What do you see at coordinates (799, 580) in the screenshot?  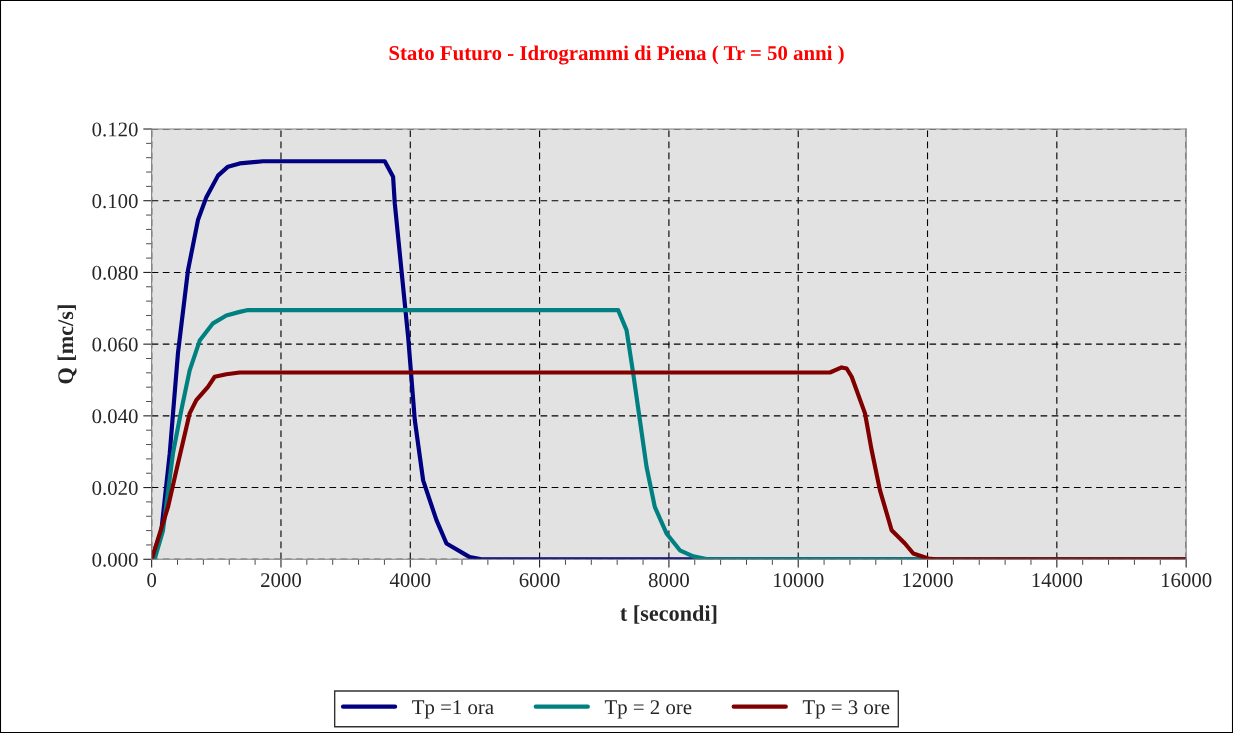 I see `x-tick-label: 10000` at bounding box center [799, 580].